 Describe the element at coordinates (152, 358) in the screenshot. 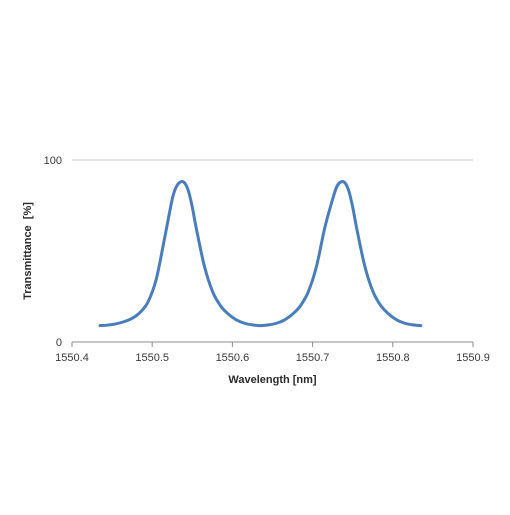

I see `x-tick-label-1: 1550.5` at that location.